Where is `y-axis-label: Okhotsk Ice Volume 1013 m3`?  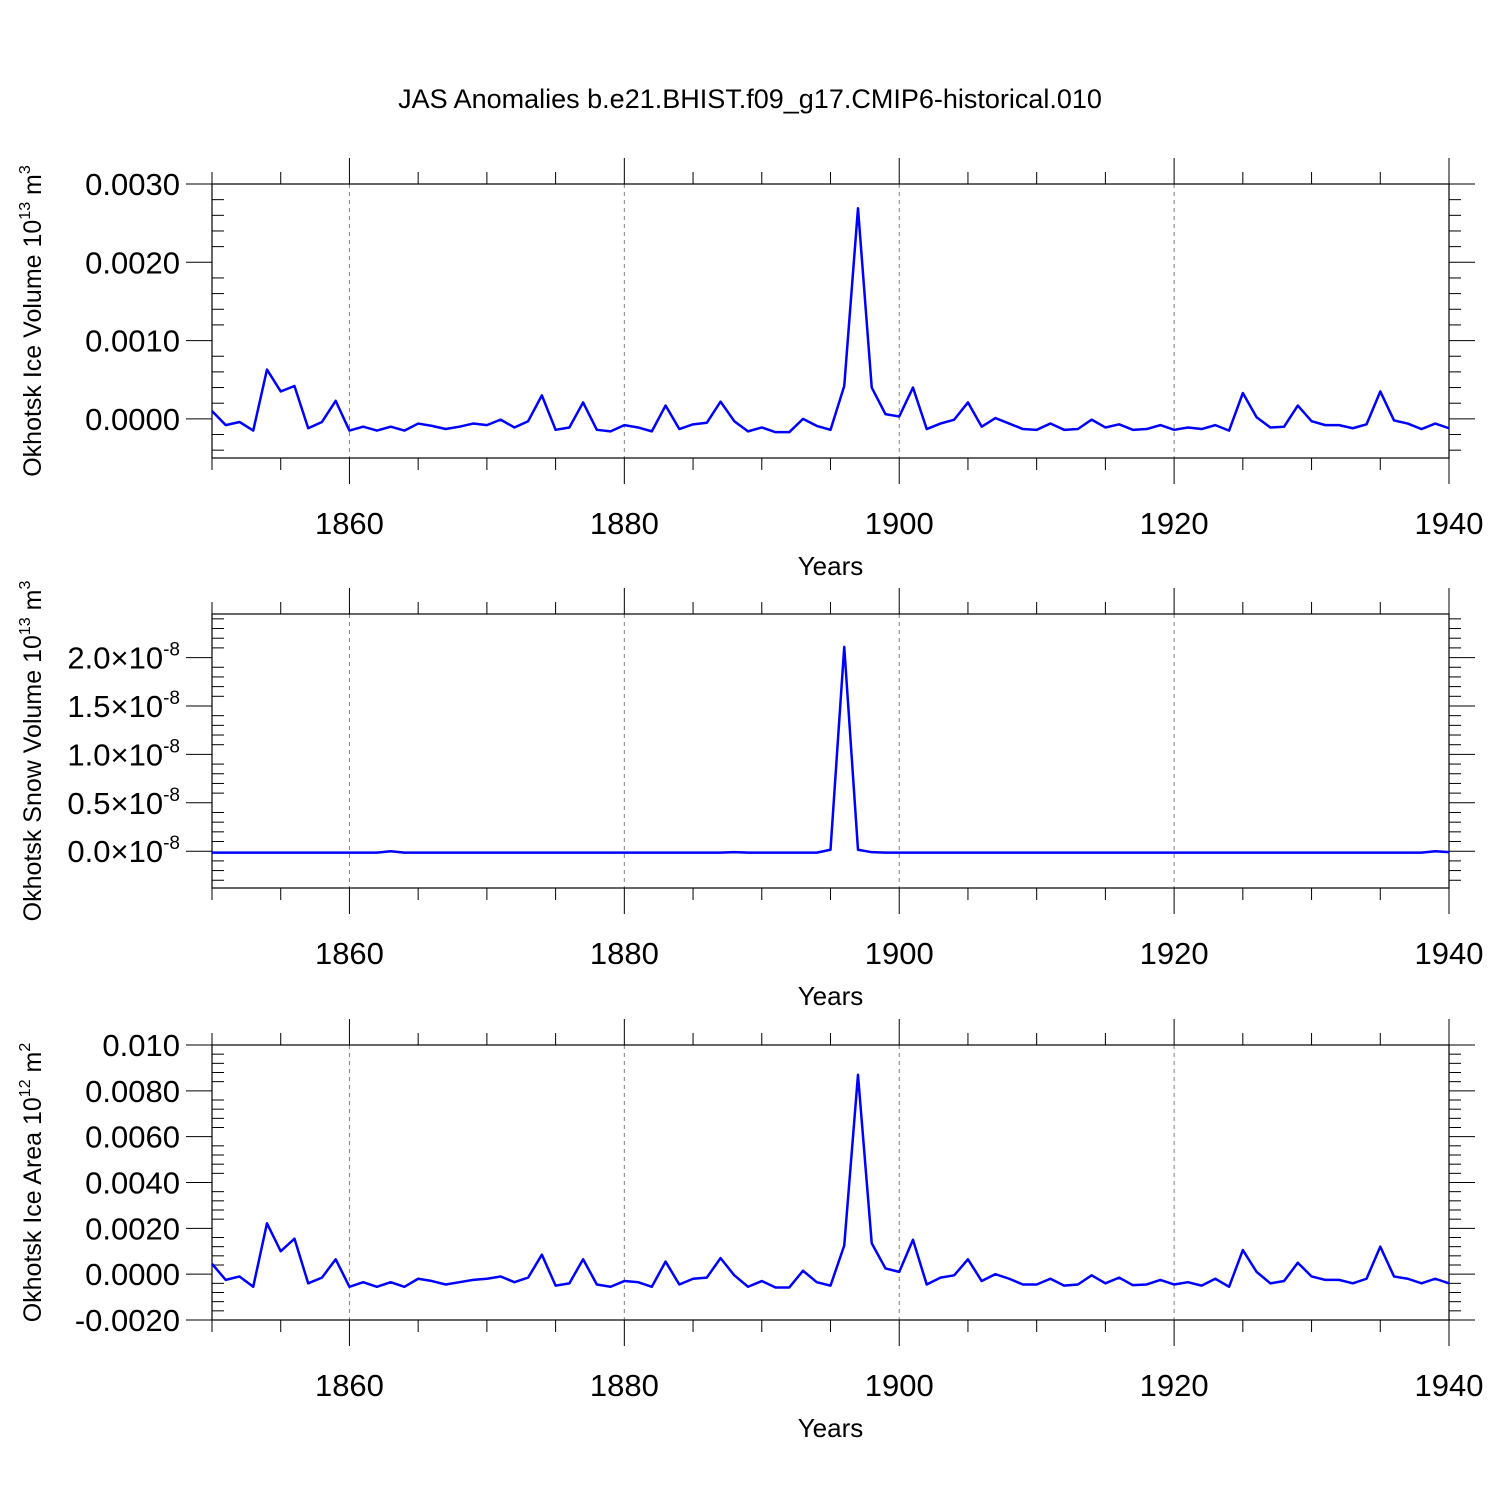
y-axis-label: Okhotsk Ice Volume 1013 m3 is located at coordinates (32, 321).